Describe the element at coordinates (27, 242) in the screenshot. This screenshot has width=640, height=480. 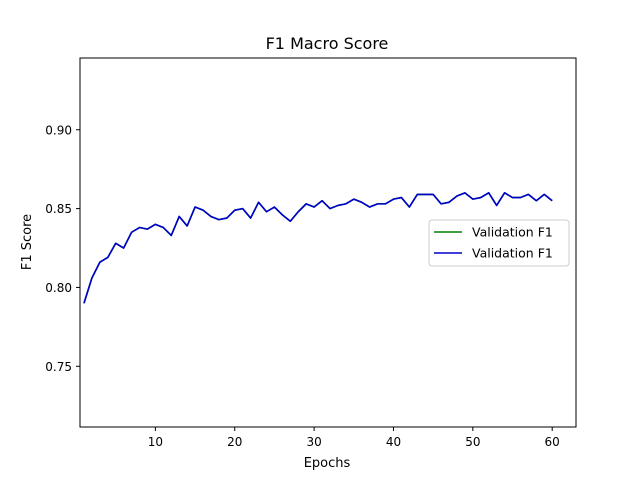
I see `y-axis-label: F1 Score` at that location.